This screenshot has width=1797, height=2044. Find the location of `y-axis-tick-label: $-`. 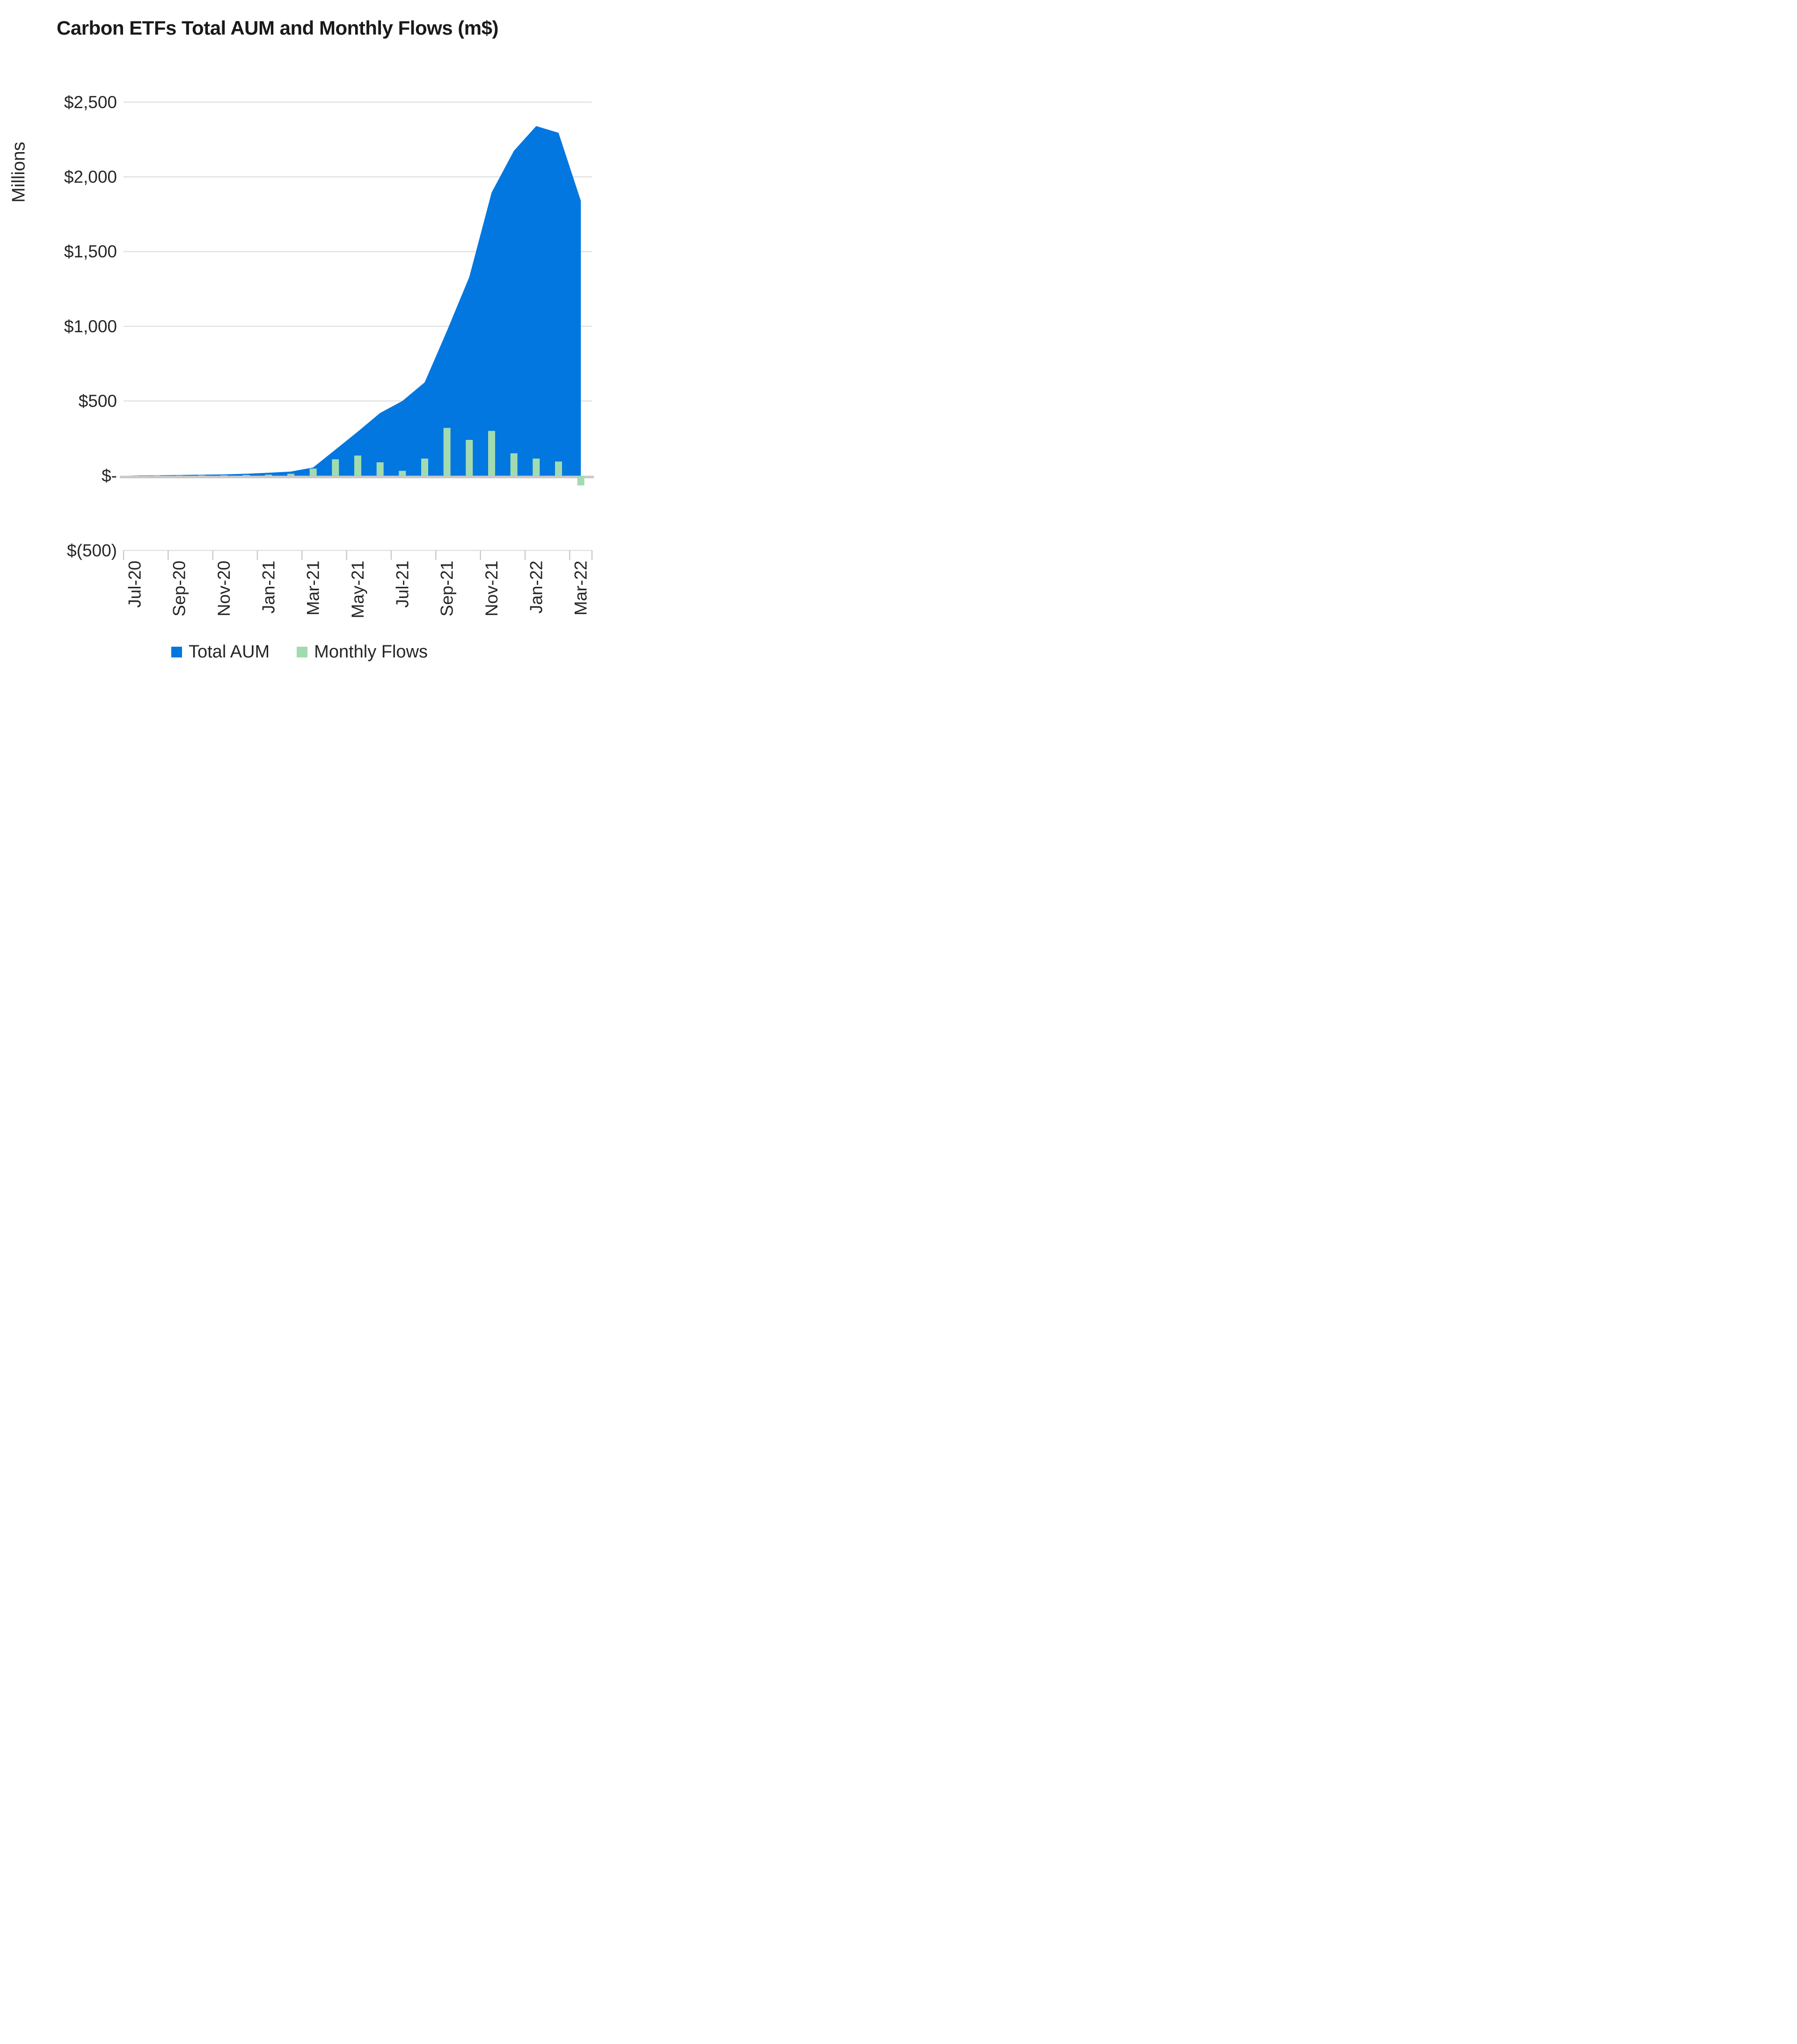

y-axis-tick-label: $- is located at coordinates (109, 475).